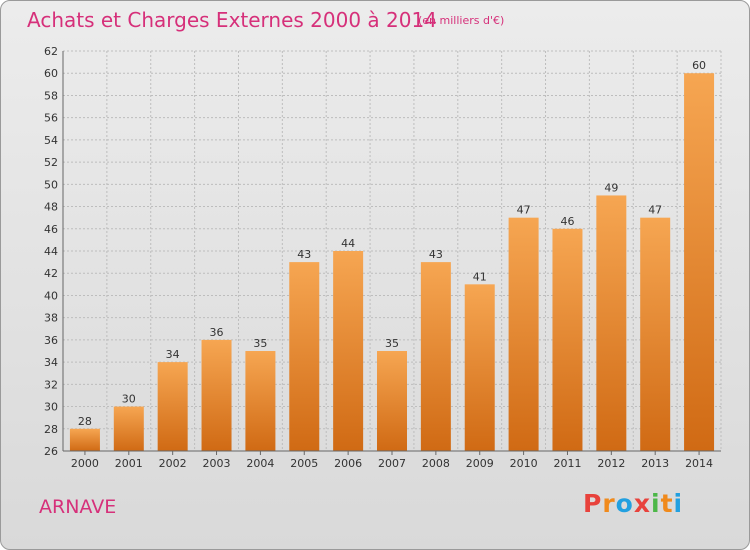  Describe the element at coordinates (51, 273) in the screenshot. I see `y-tick-label: 42` at that location.